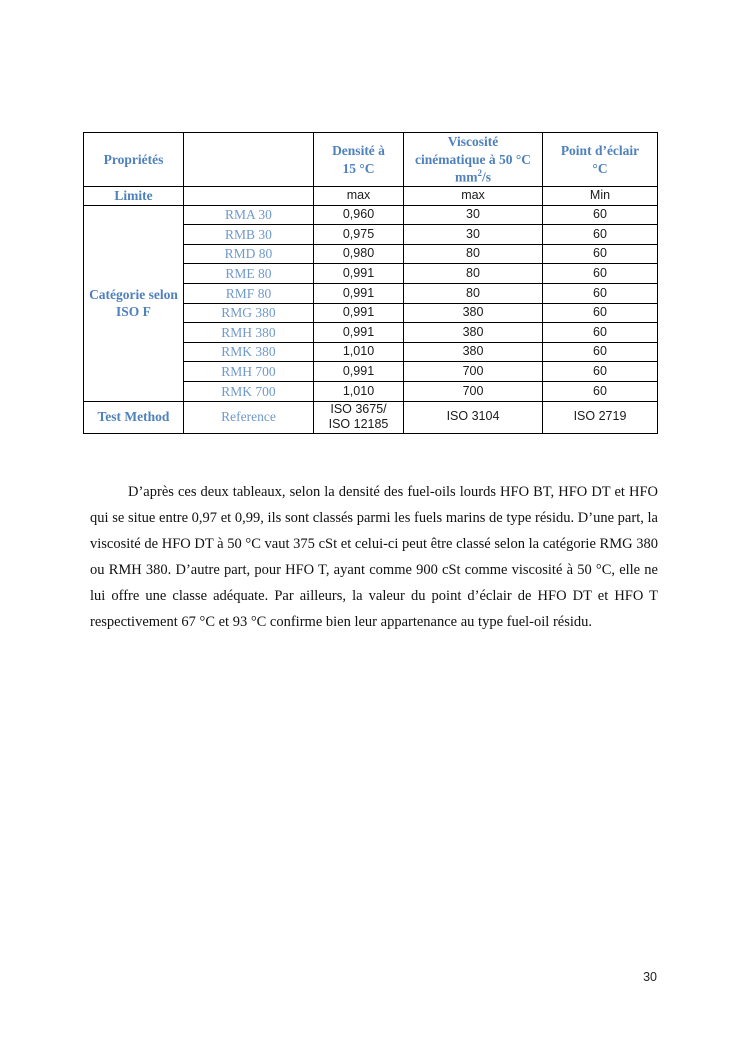  I want to click on category-name-cell: RMB 30, so click(248, 234).